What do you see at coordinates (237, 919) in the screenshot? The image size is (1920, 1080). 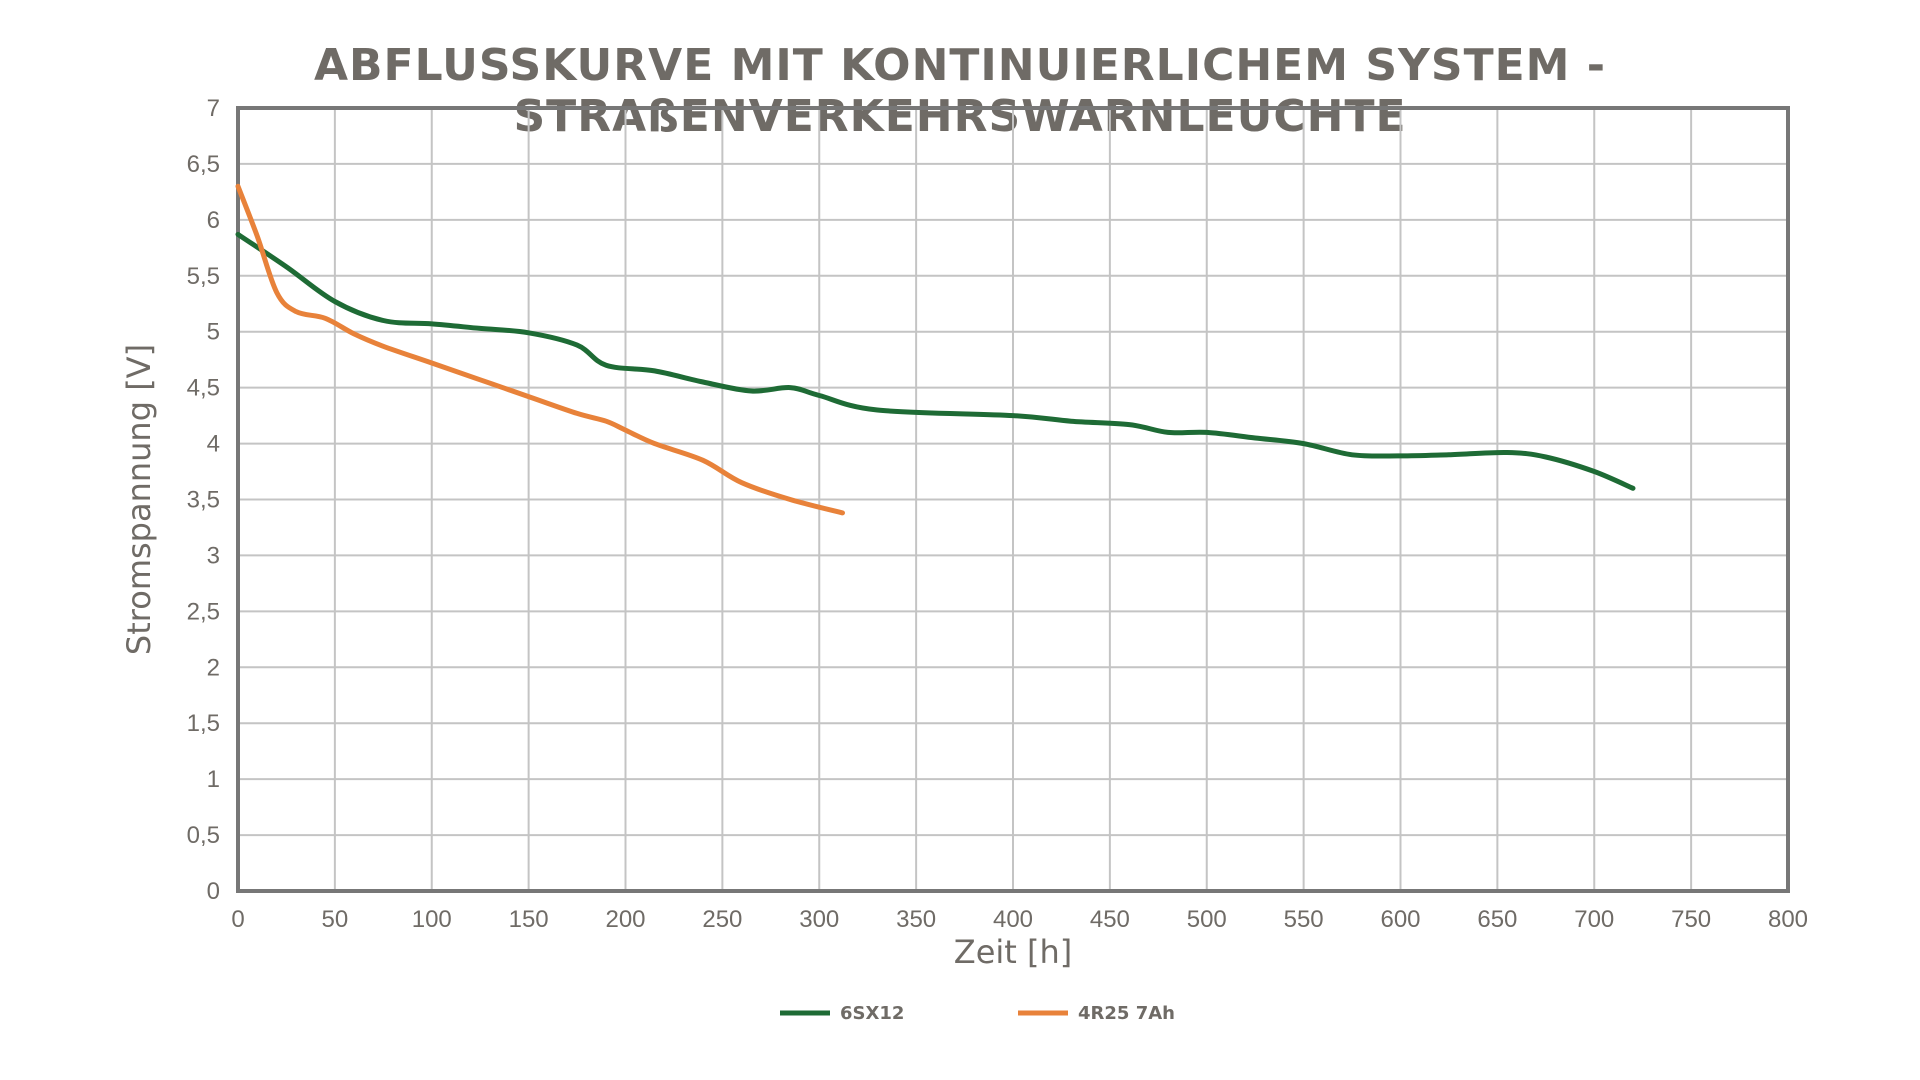 I see `x-tick-label: 0` at bounding box center [237, 919].